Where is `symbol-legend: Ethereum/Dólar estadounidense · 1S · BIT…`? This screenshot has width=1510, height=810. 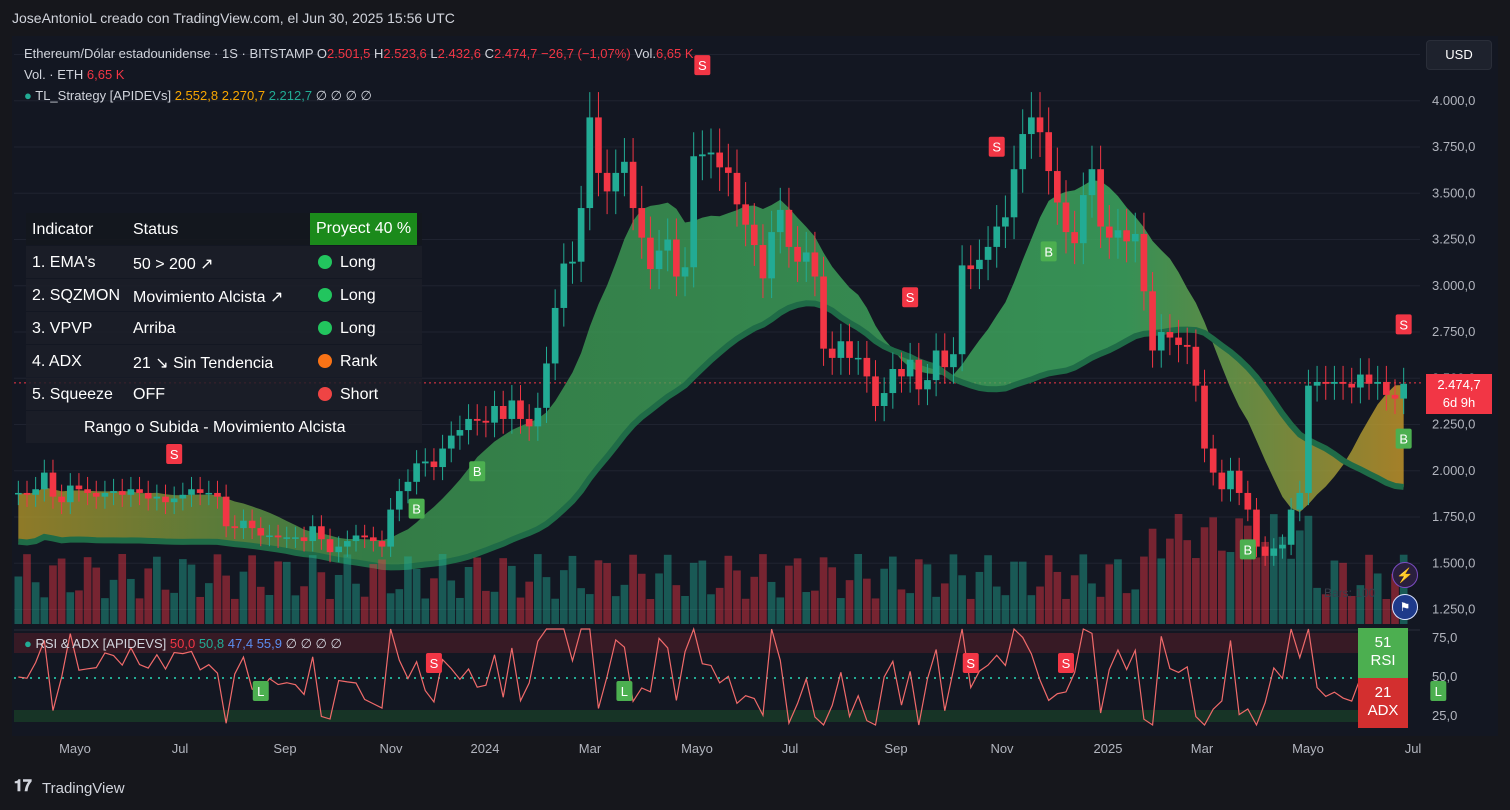 symbol-legend: Ethereum/Dólar estadounidense · 1S · BIT… is located at coordinates (359, 53).